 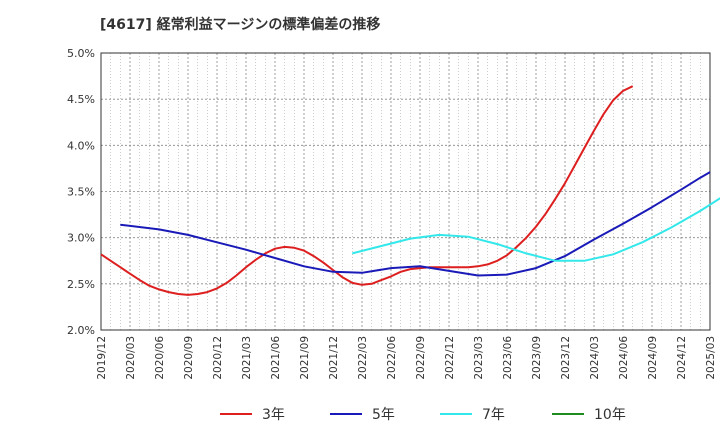 I want to click on x-tick-label: 2021/03, so click(x=247, y=358).